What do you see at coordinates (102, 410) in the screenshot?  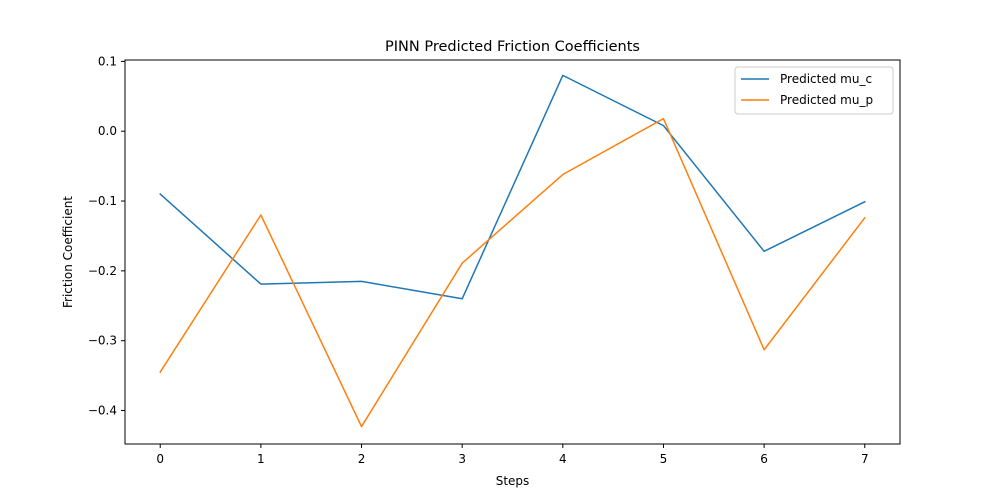 I see `y-tick-label: −0.4` at bounding box center [102, 410].